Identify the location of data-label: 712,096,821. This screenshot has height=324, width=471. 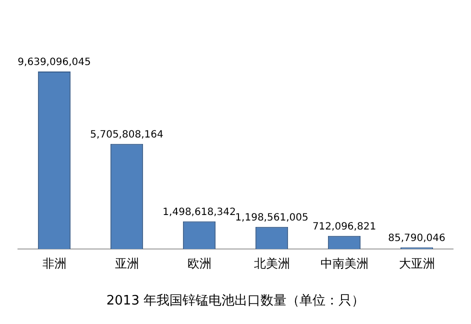
(344, 226).